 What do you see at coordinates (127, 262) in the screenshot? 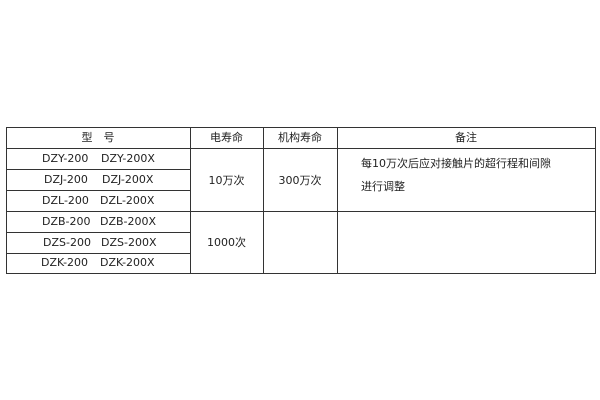
I see `model-cell: DZK-200X` at bounding box center [127, 262].